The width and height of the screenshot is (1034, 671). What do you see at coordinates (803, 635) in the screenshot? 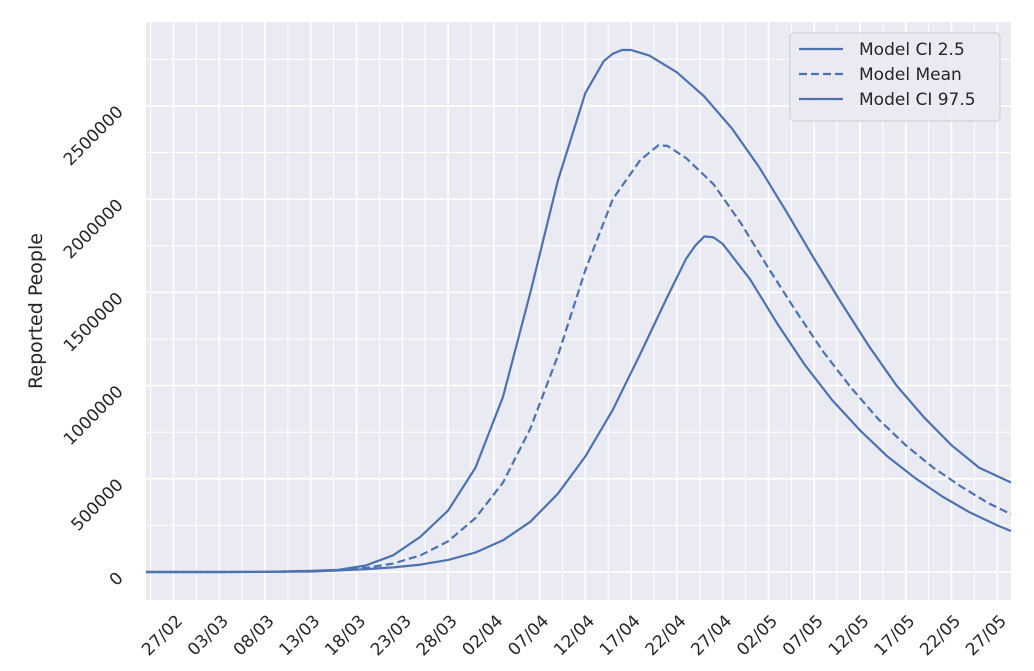
I see `x-tick-label: 07/05` at bounding box center [803, 635].